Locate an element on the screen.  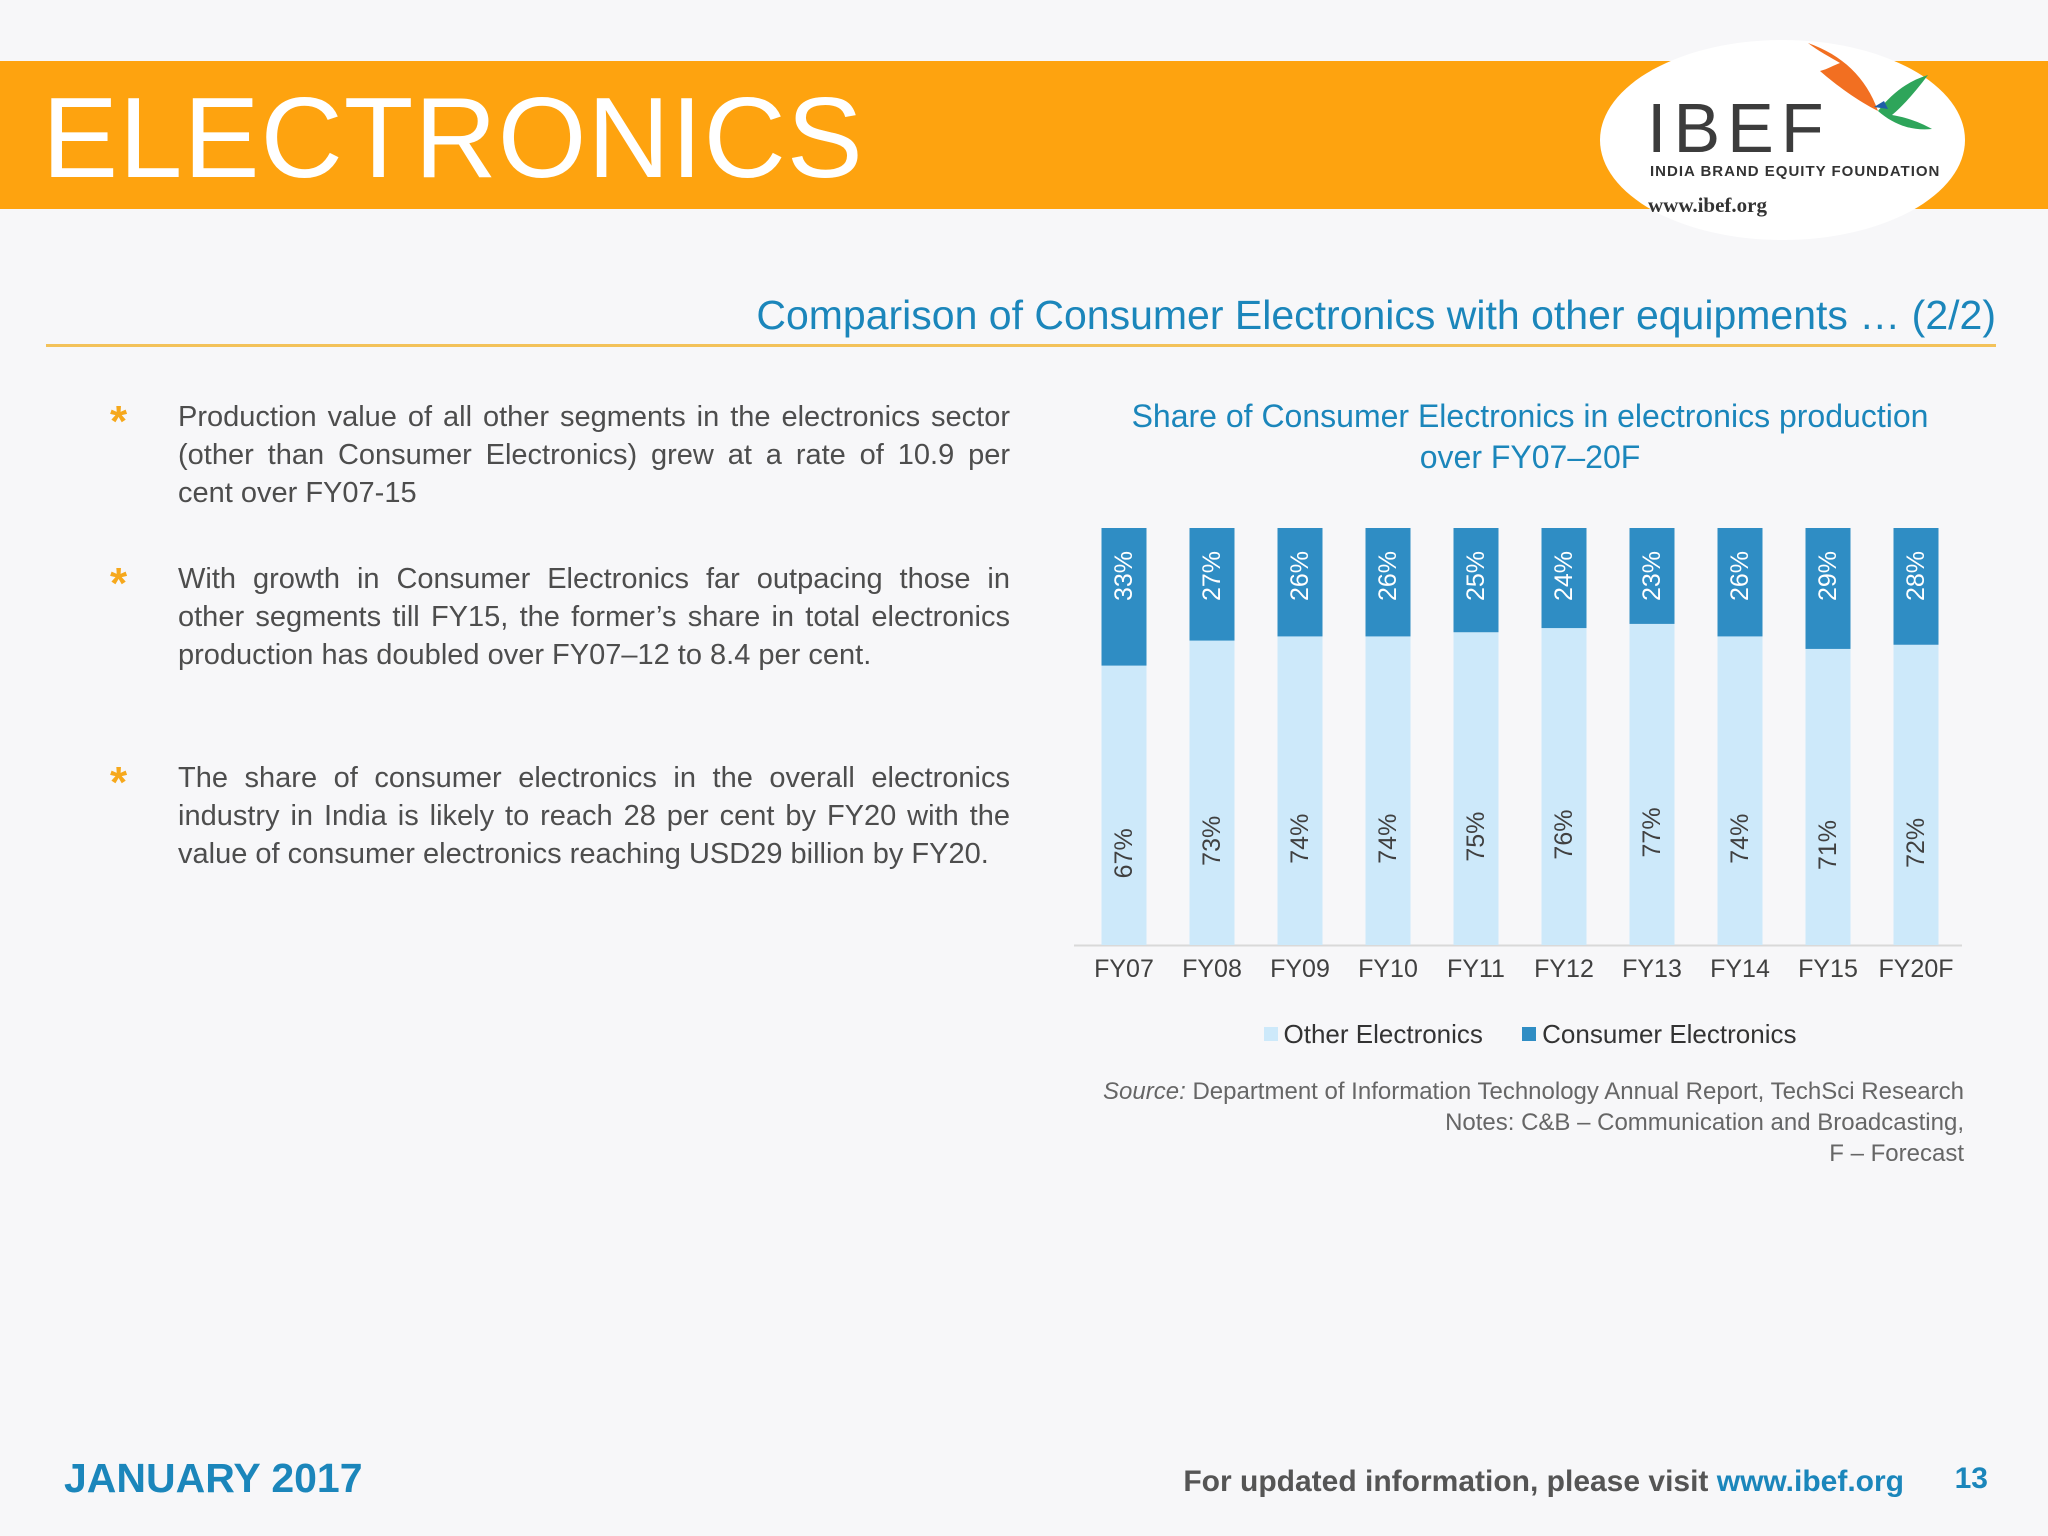
x-tick-label-fy09: FY09 is located at coordinates (1300, 969).